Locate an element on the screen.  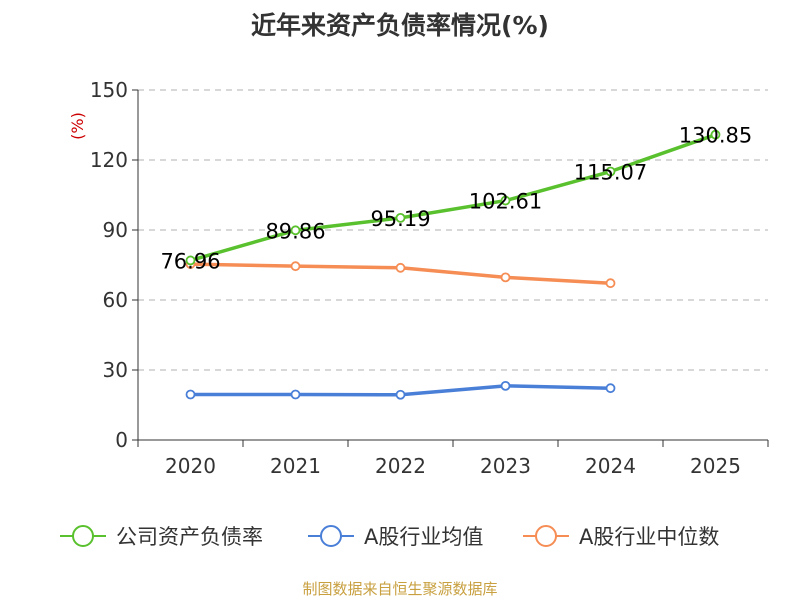
data-source-note: 制图数据来自恒生聚源数据库 is located at coordinates (399, 589).